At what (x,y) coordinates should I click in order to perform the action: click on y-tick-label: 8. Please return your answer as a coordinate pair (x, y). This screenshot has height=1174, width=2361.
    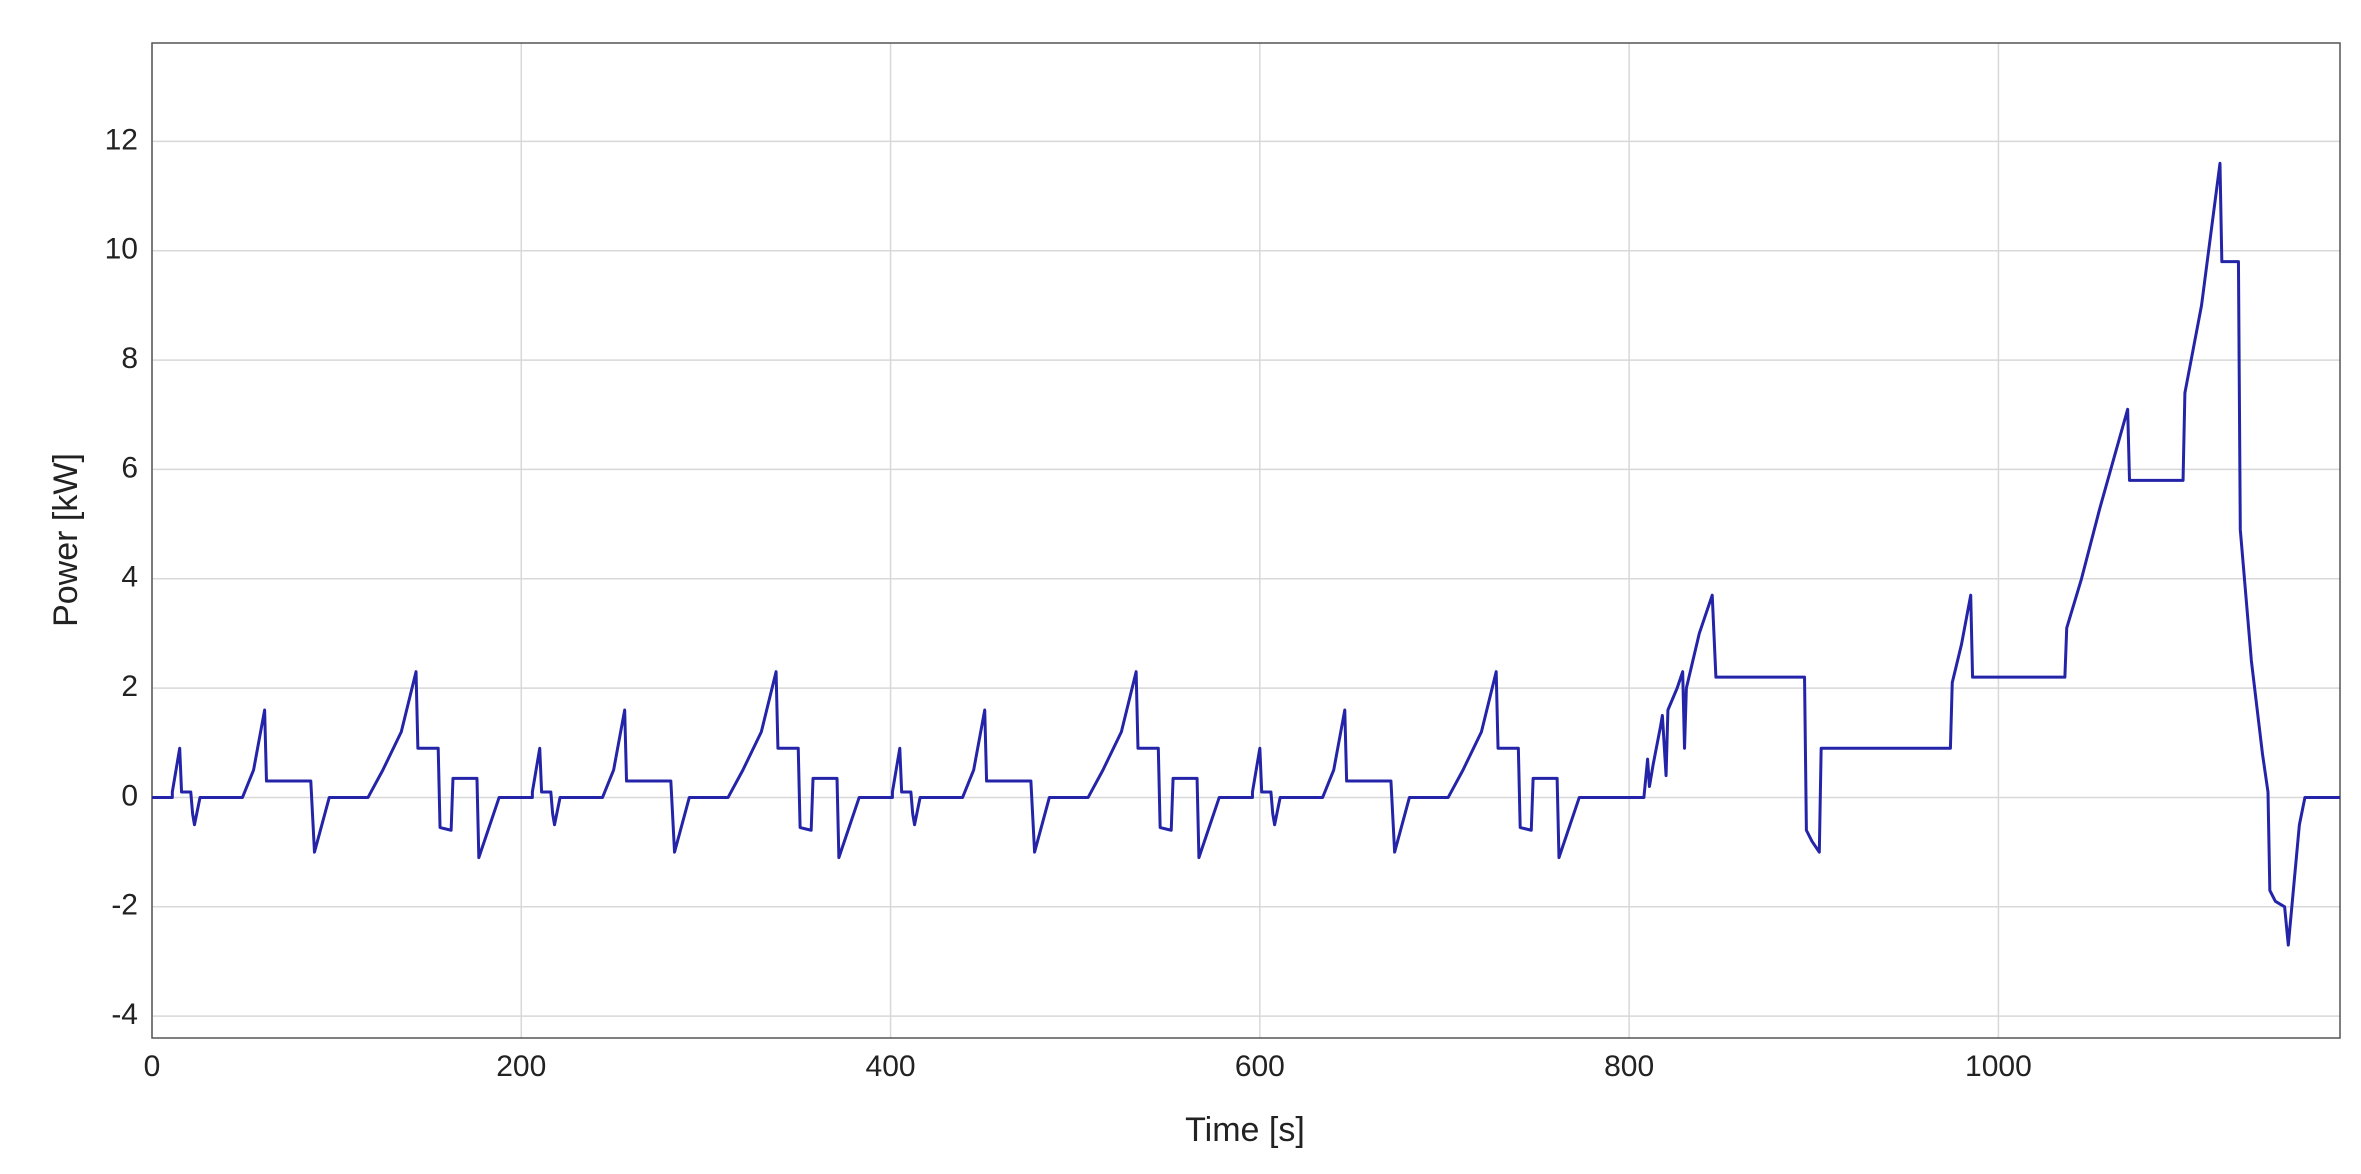
    Looking at the image, I should click on (129, 358).